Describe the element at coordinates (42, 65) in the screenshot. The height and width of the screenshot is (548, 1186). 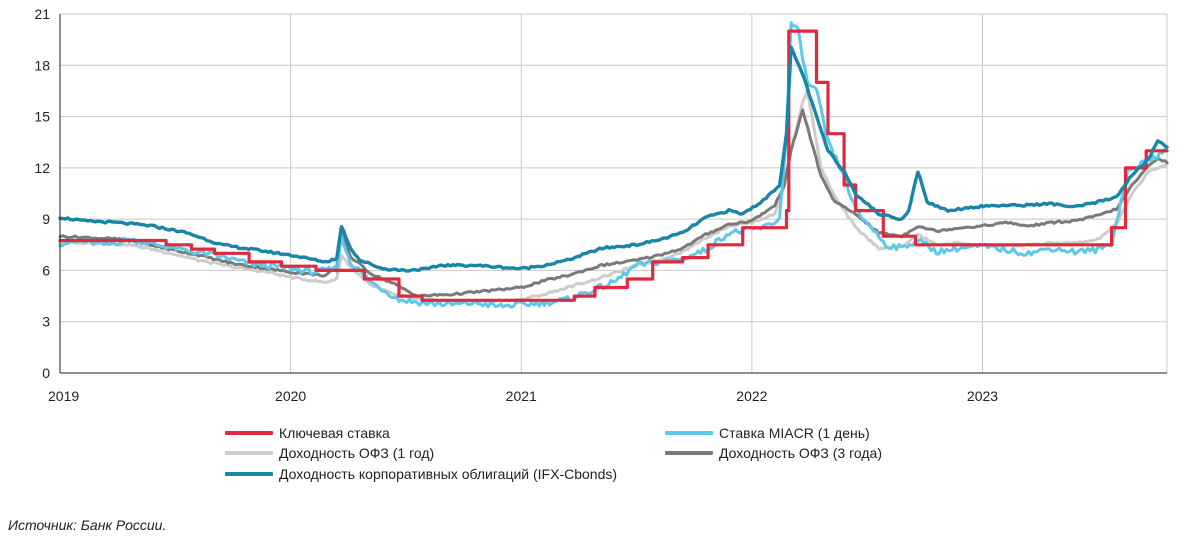
I see `y-tick-label: 18` at that location.